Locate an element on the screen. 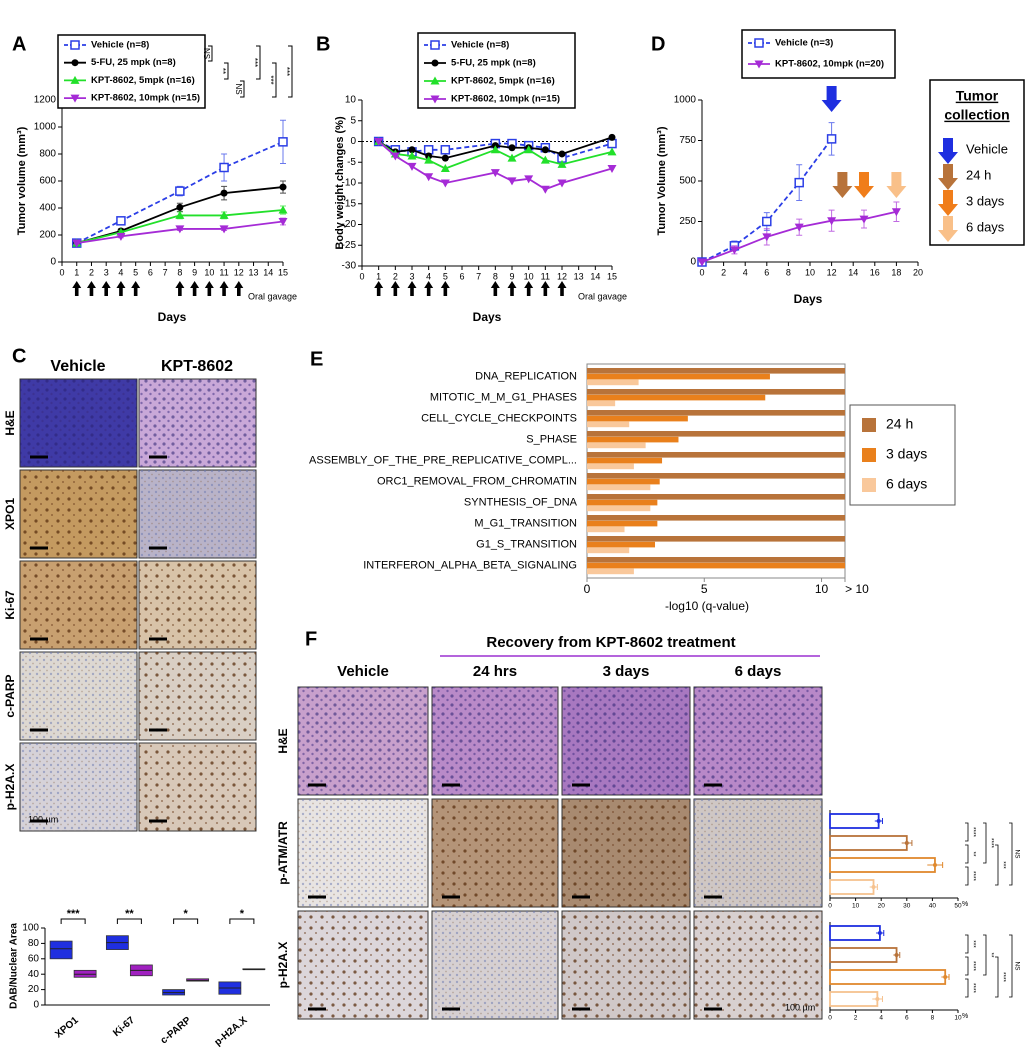 This screenshot has height=1050, width=1029. y-tick-label: 800 is located at coordinates (47, 154).